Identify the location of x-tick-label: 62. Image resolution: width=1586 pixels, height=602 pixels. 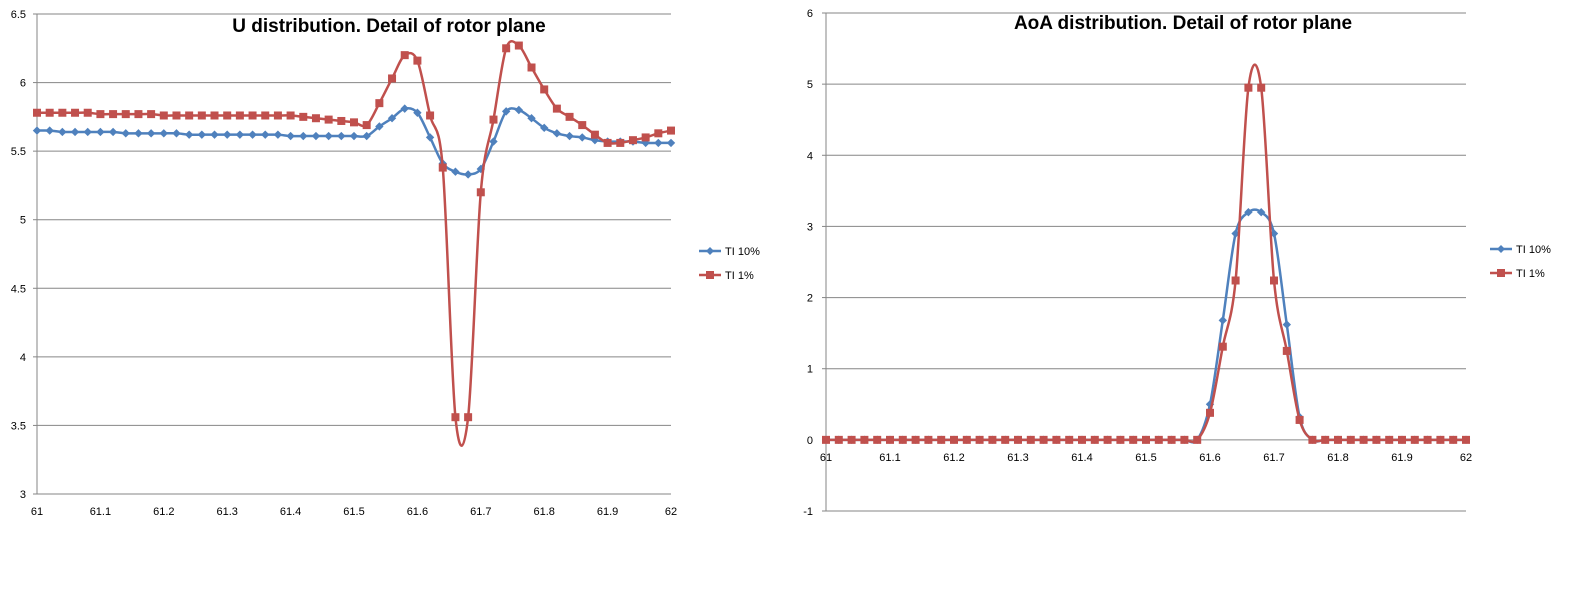
(1466, 458).